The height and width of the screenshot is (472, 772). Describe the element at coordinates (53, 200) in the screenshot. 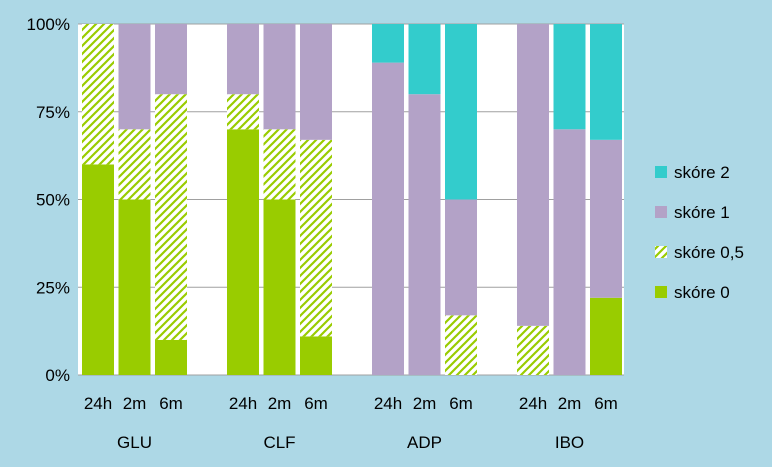

I see `y-tick-label: 50%` at that location.